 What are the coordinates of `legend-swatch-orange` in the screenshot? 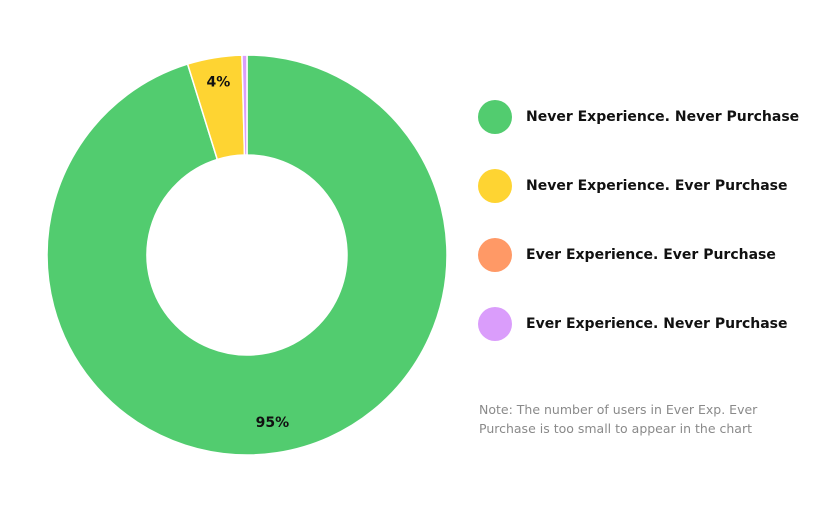 It's located at (495, 255).